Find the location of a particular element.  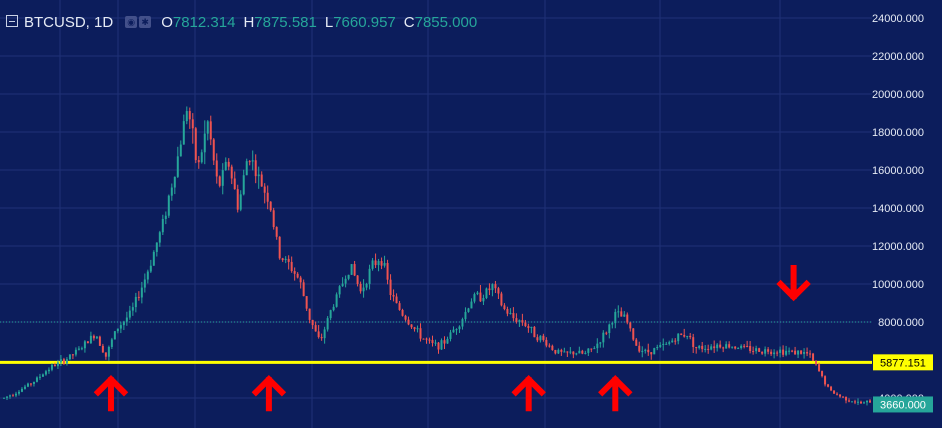

open-value: 7812.314 is located at coordinates (204, 22).